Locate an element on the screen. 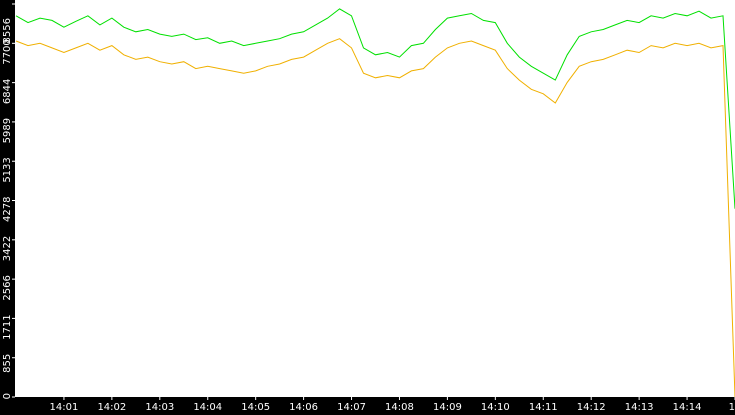  x-tick-label: 14:04 is located at coordinates (207, 407).